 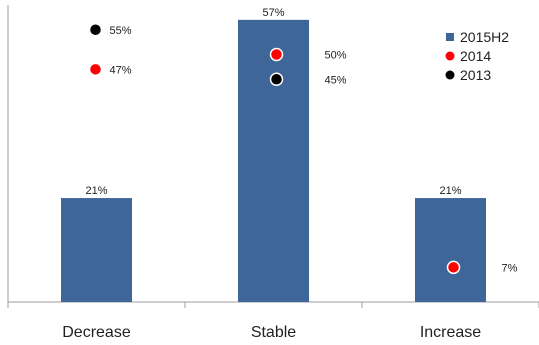 What do you see at coordinates (336, 56) in the screenshot?
I see `marker-value-label: 50%` at bounding box center [336, 56].